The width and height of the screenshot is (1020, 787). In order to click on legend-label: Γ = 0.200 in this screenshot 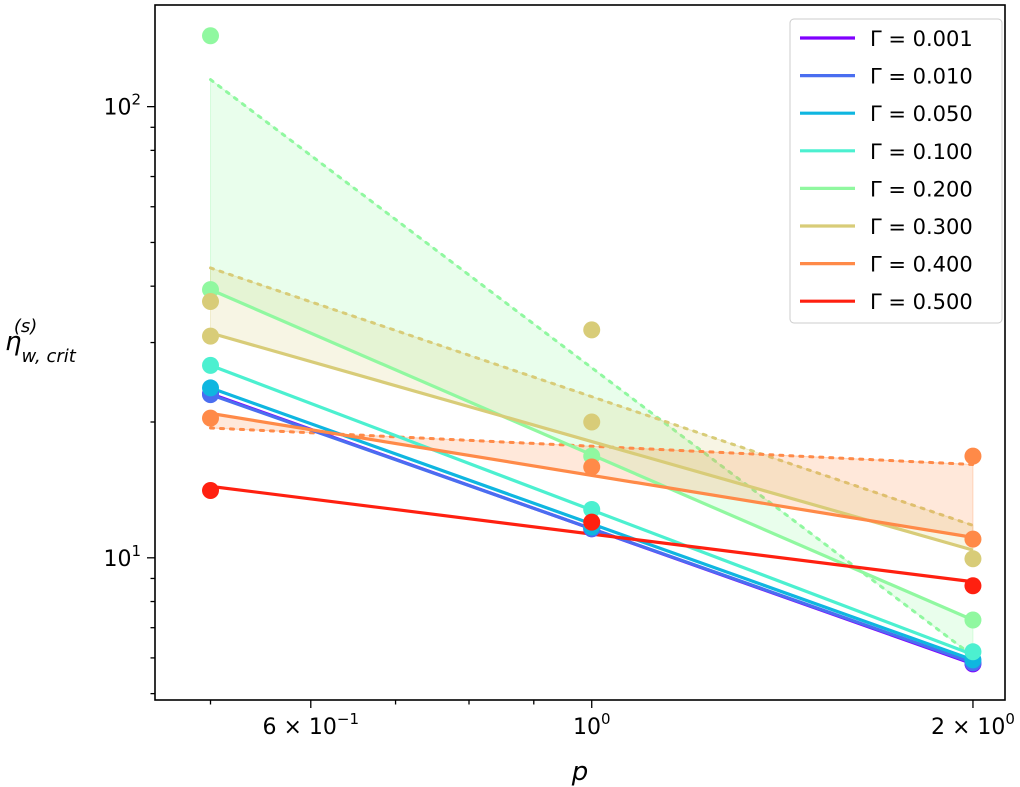, I will do `click(921, 189)`.